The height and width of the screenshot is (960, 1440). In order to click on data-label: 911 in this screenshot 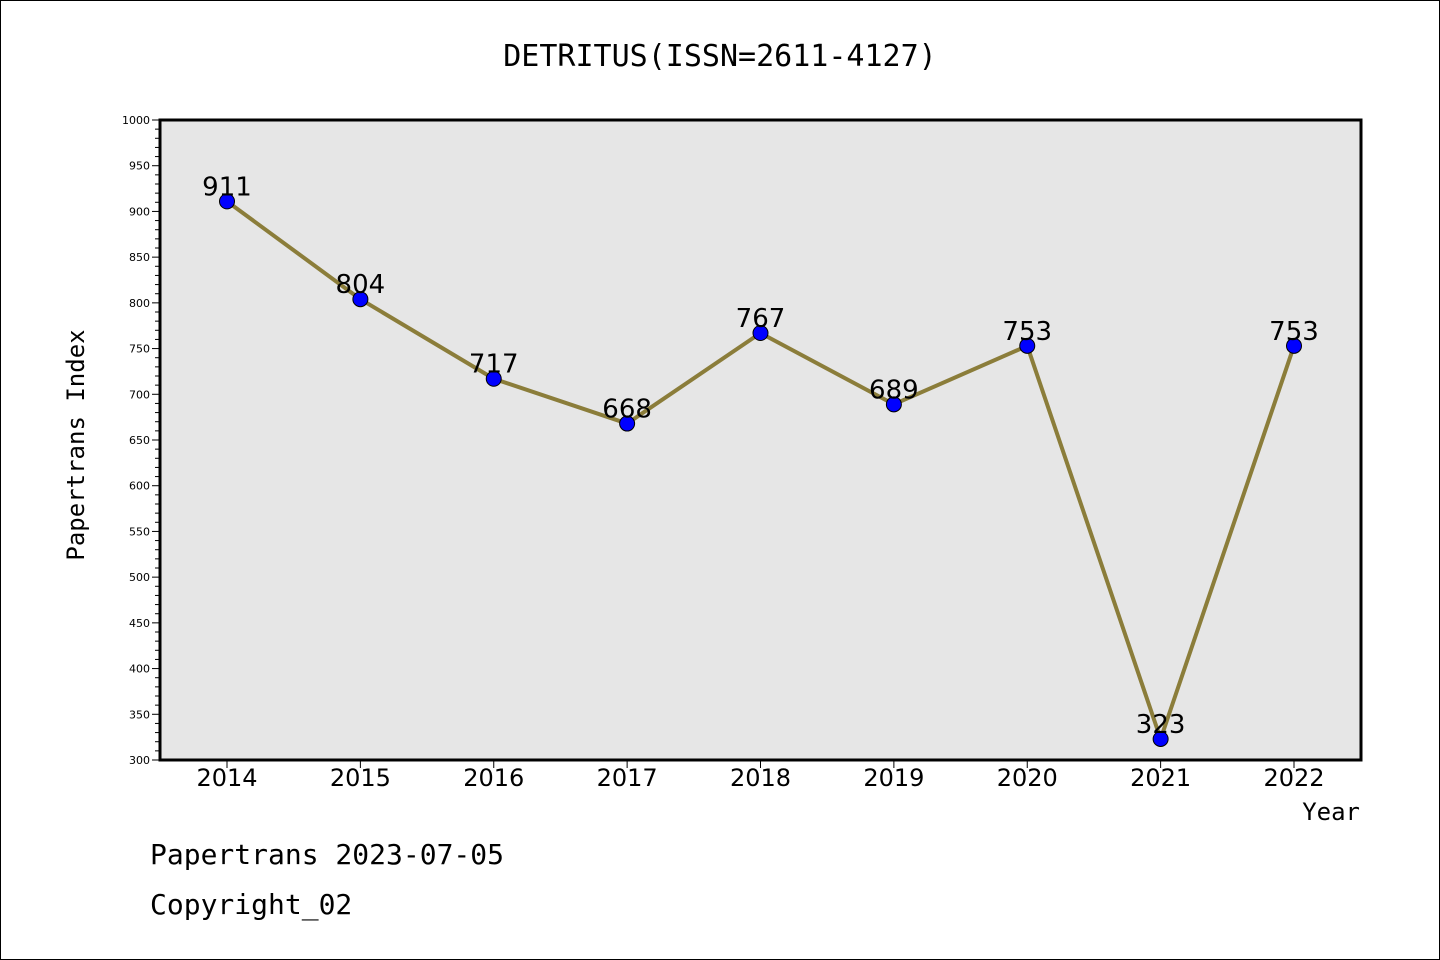, I will do `click(227, 187)`.